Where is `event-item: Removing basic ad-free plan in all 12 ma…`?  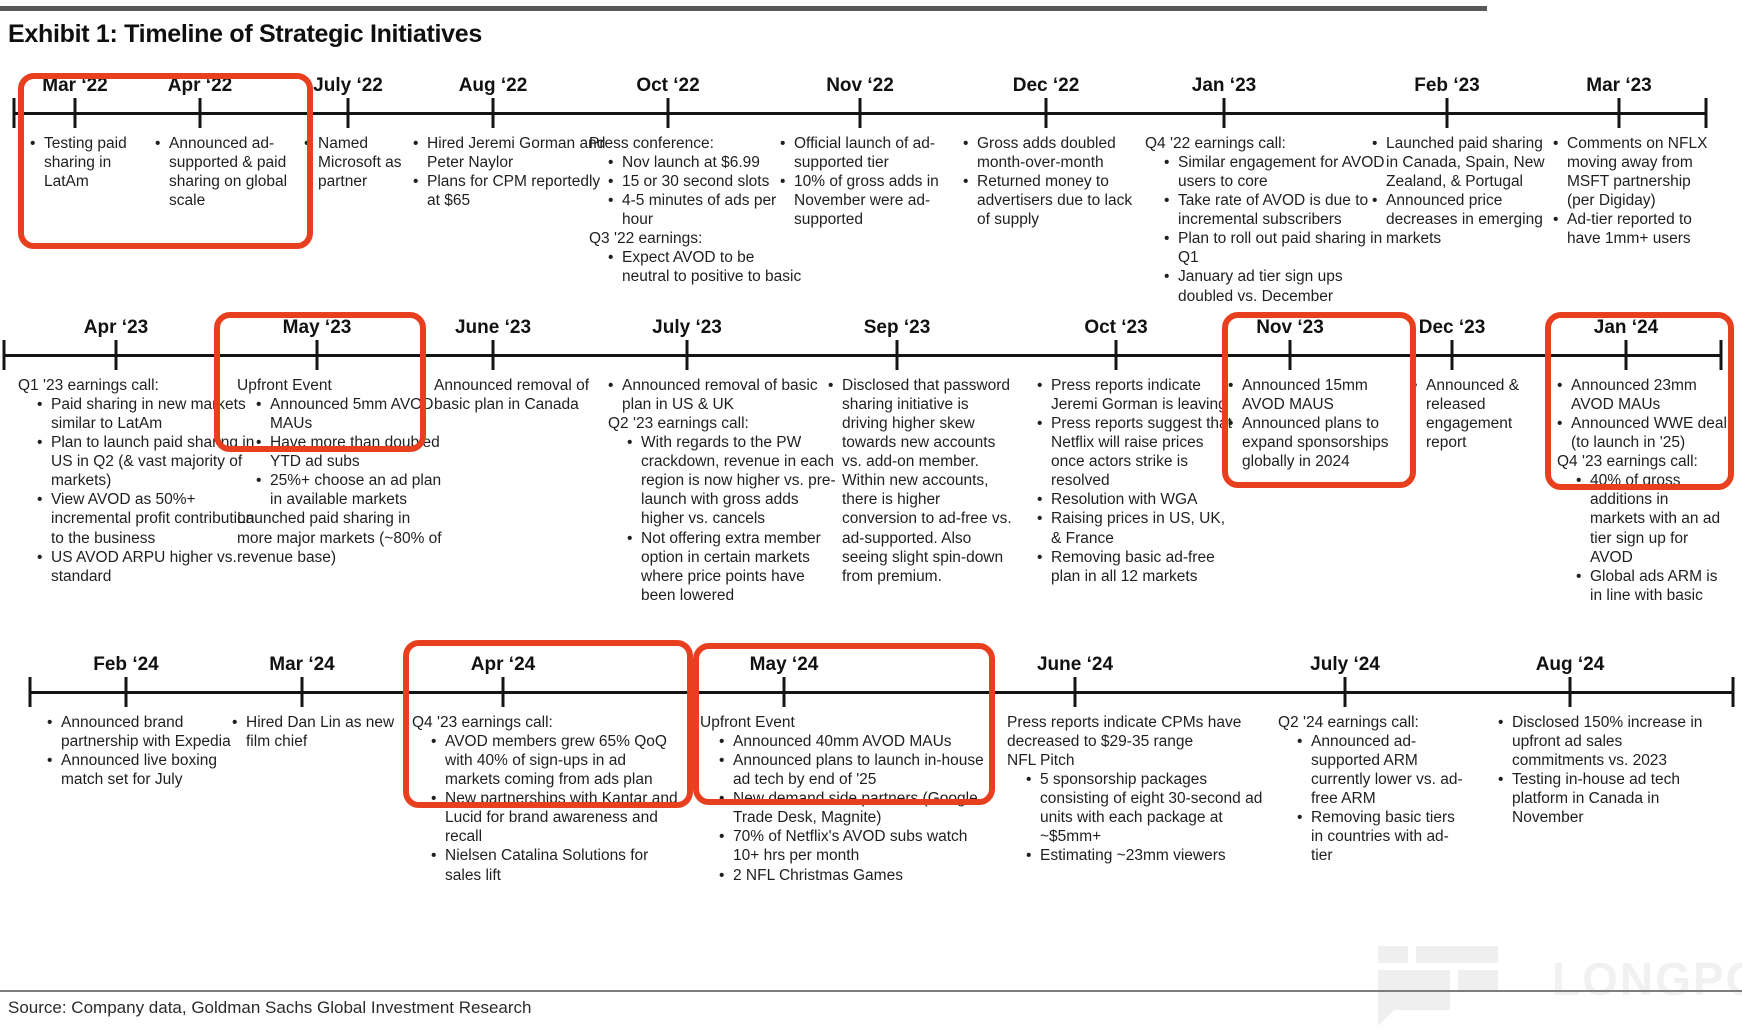
event-item: Removing basic ad-free plan in all 12 ma… is located at coordinates (1137, 567).